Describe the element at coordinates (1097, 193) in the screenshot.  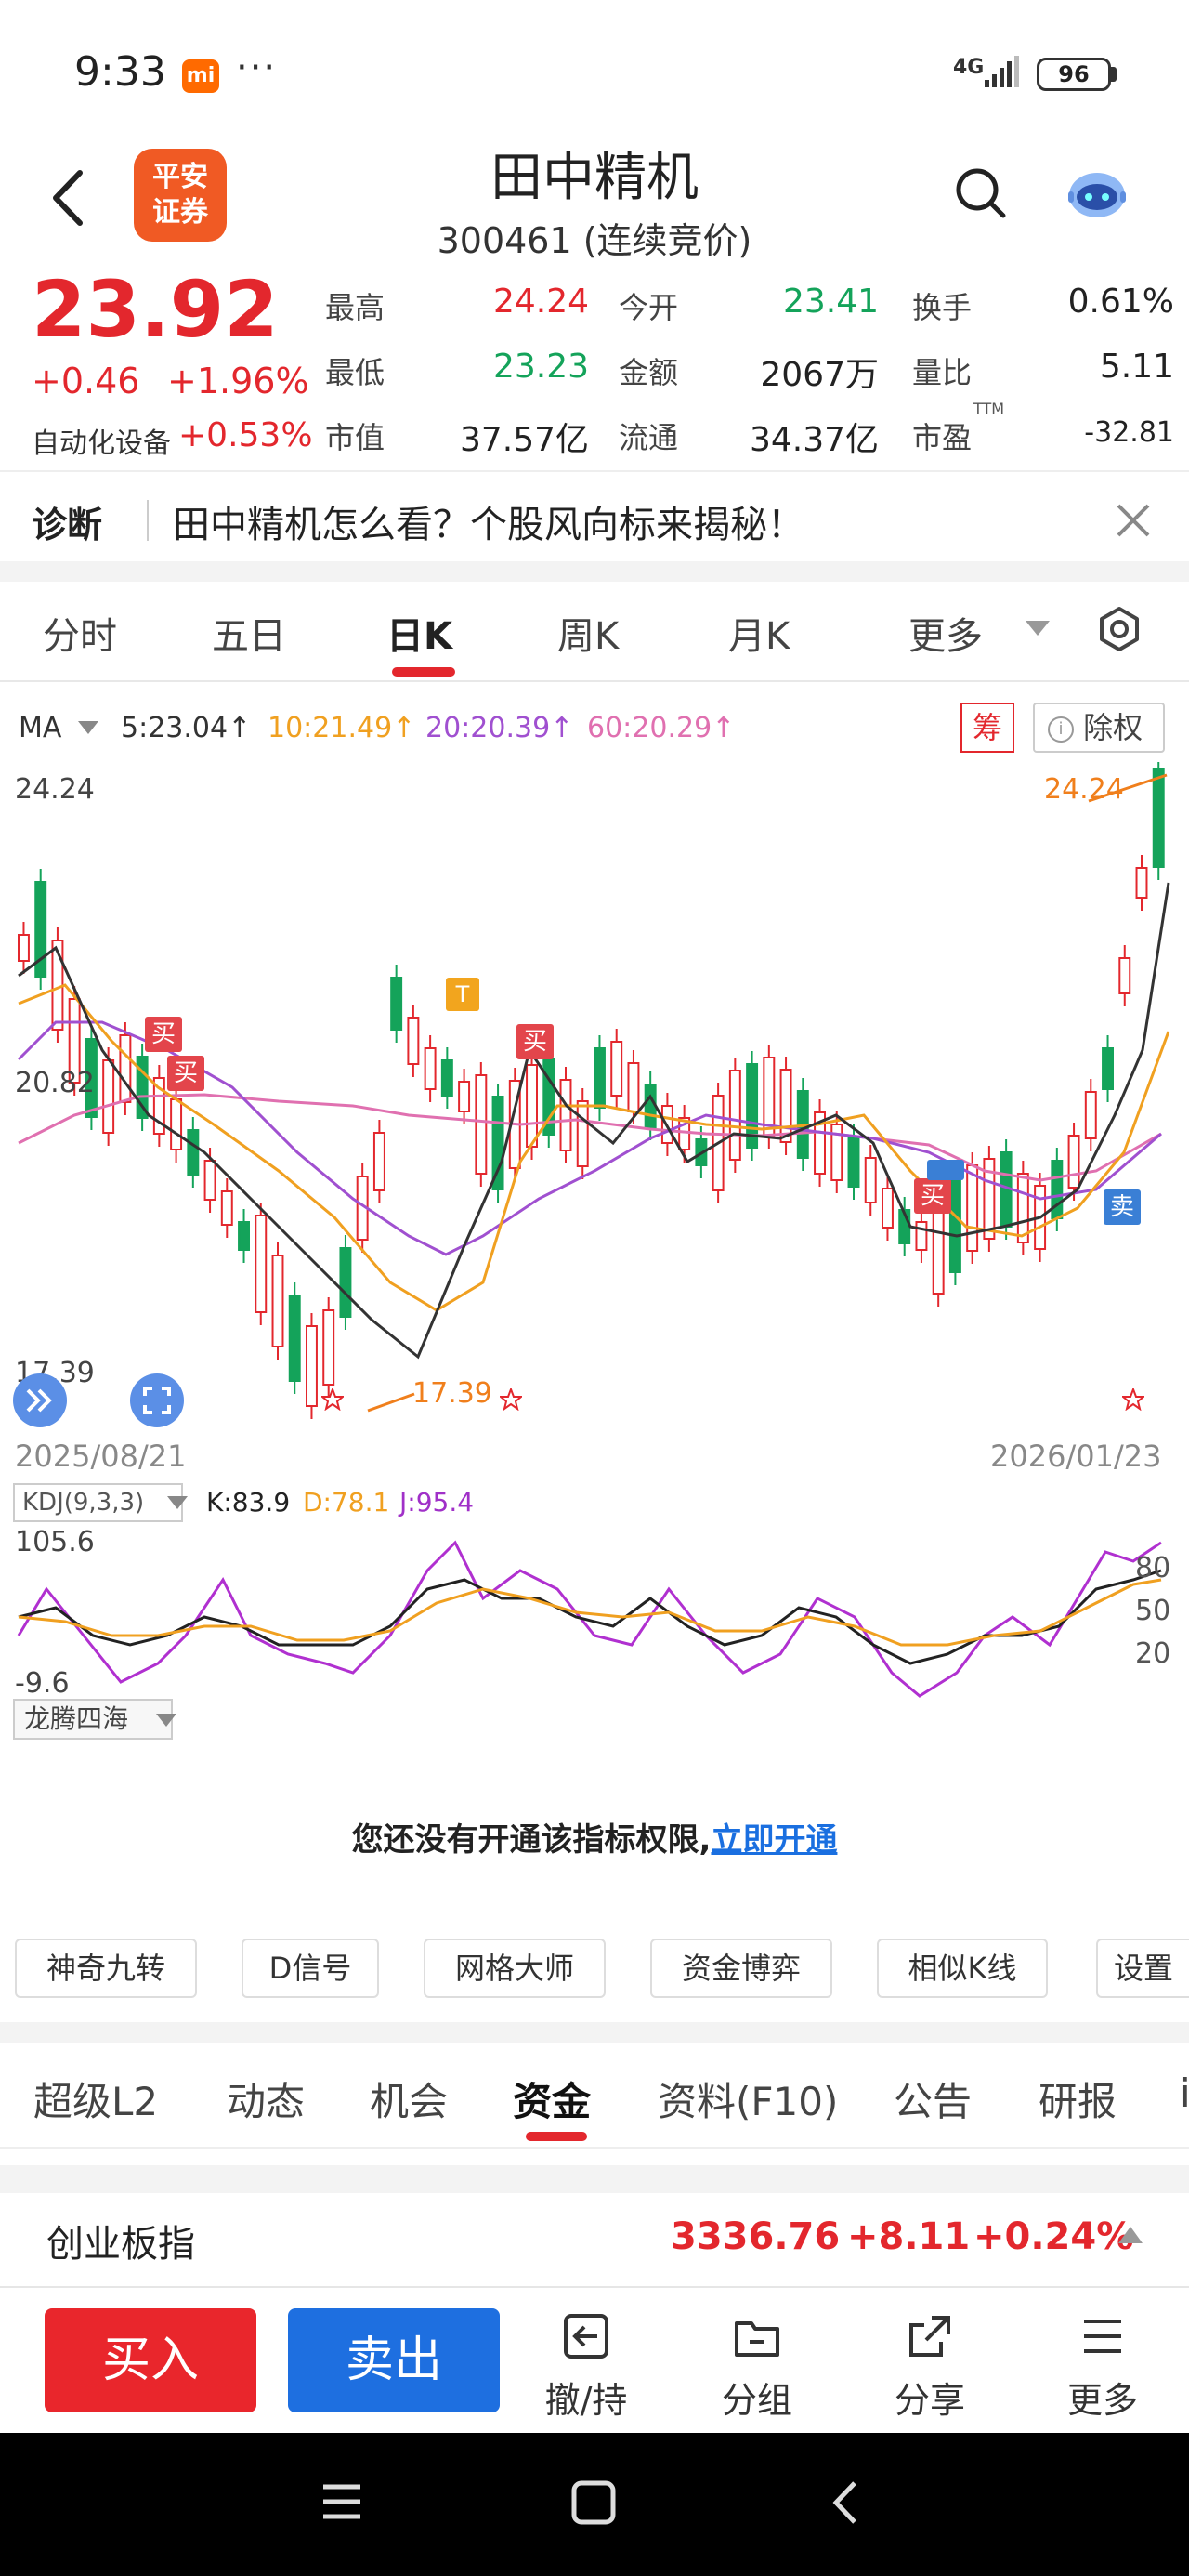
I see `ai-assistant-robot-icon` at that location.